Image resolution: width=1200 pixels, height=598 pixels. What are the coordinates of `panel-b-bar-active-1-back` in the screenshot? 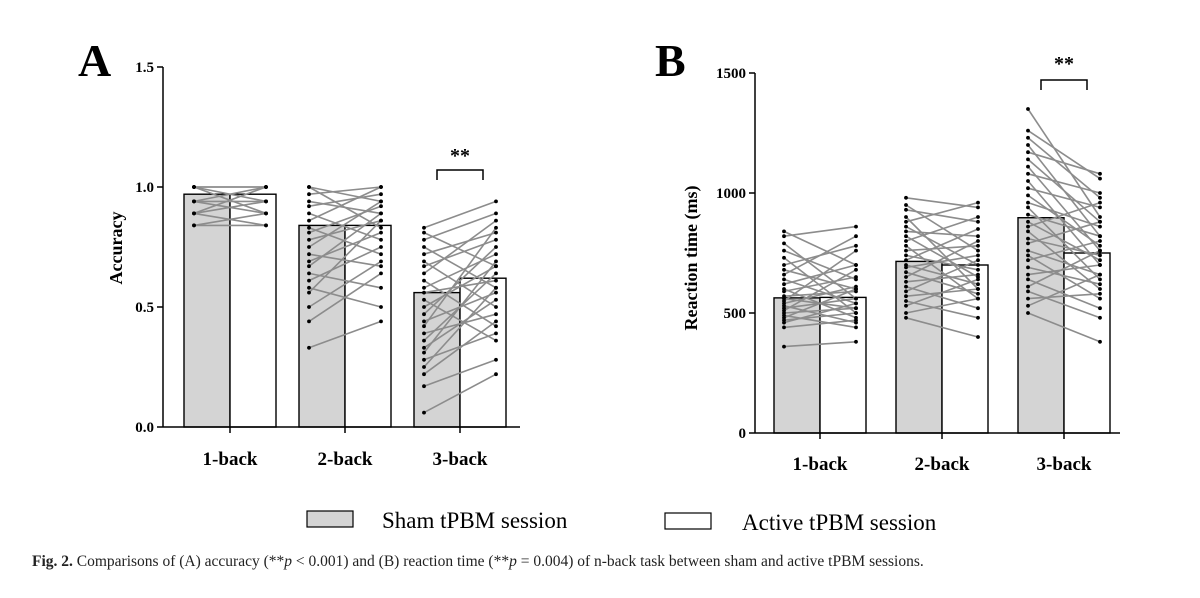 It's located at (843, 365).